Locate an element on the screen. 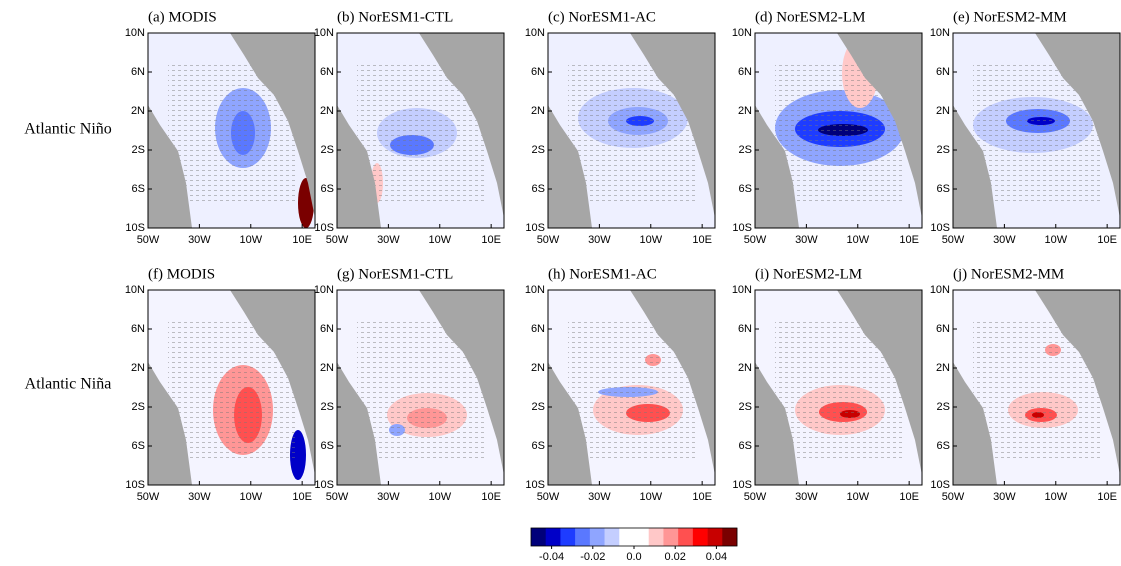  colorbar-tick-label: 0.02 is located at coordinates (674, 557).